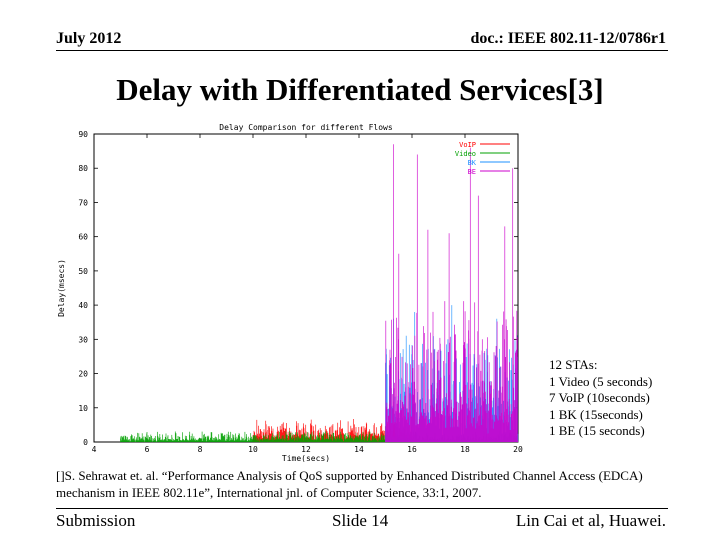 Image resolution: width=720 pixels, height=540 pixels. Describe the element at coordinates (306, 449) in the screenshot. I see `x-tick-label: 12` at that location.